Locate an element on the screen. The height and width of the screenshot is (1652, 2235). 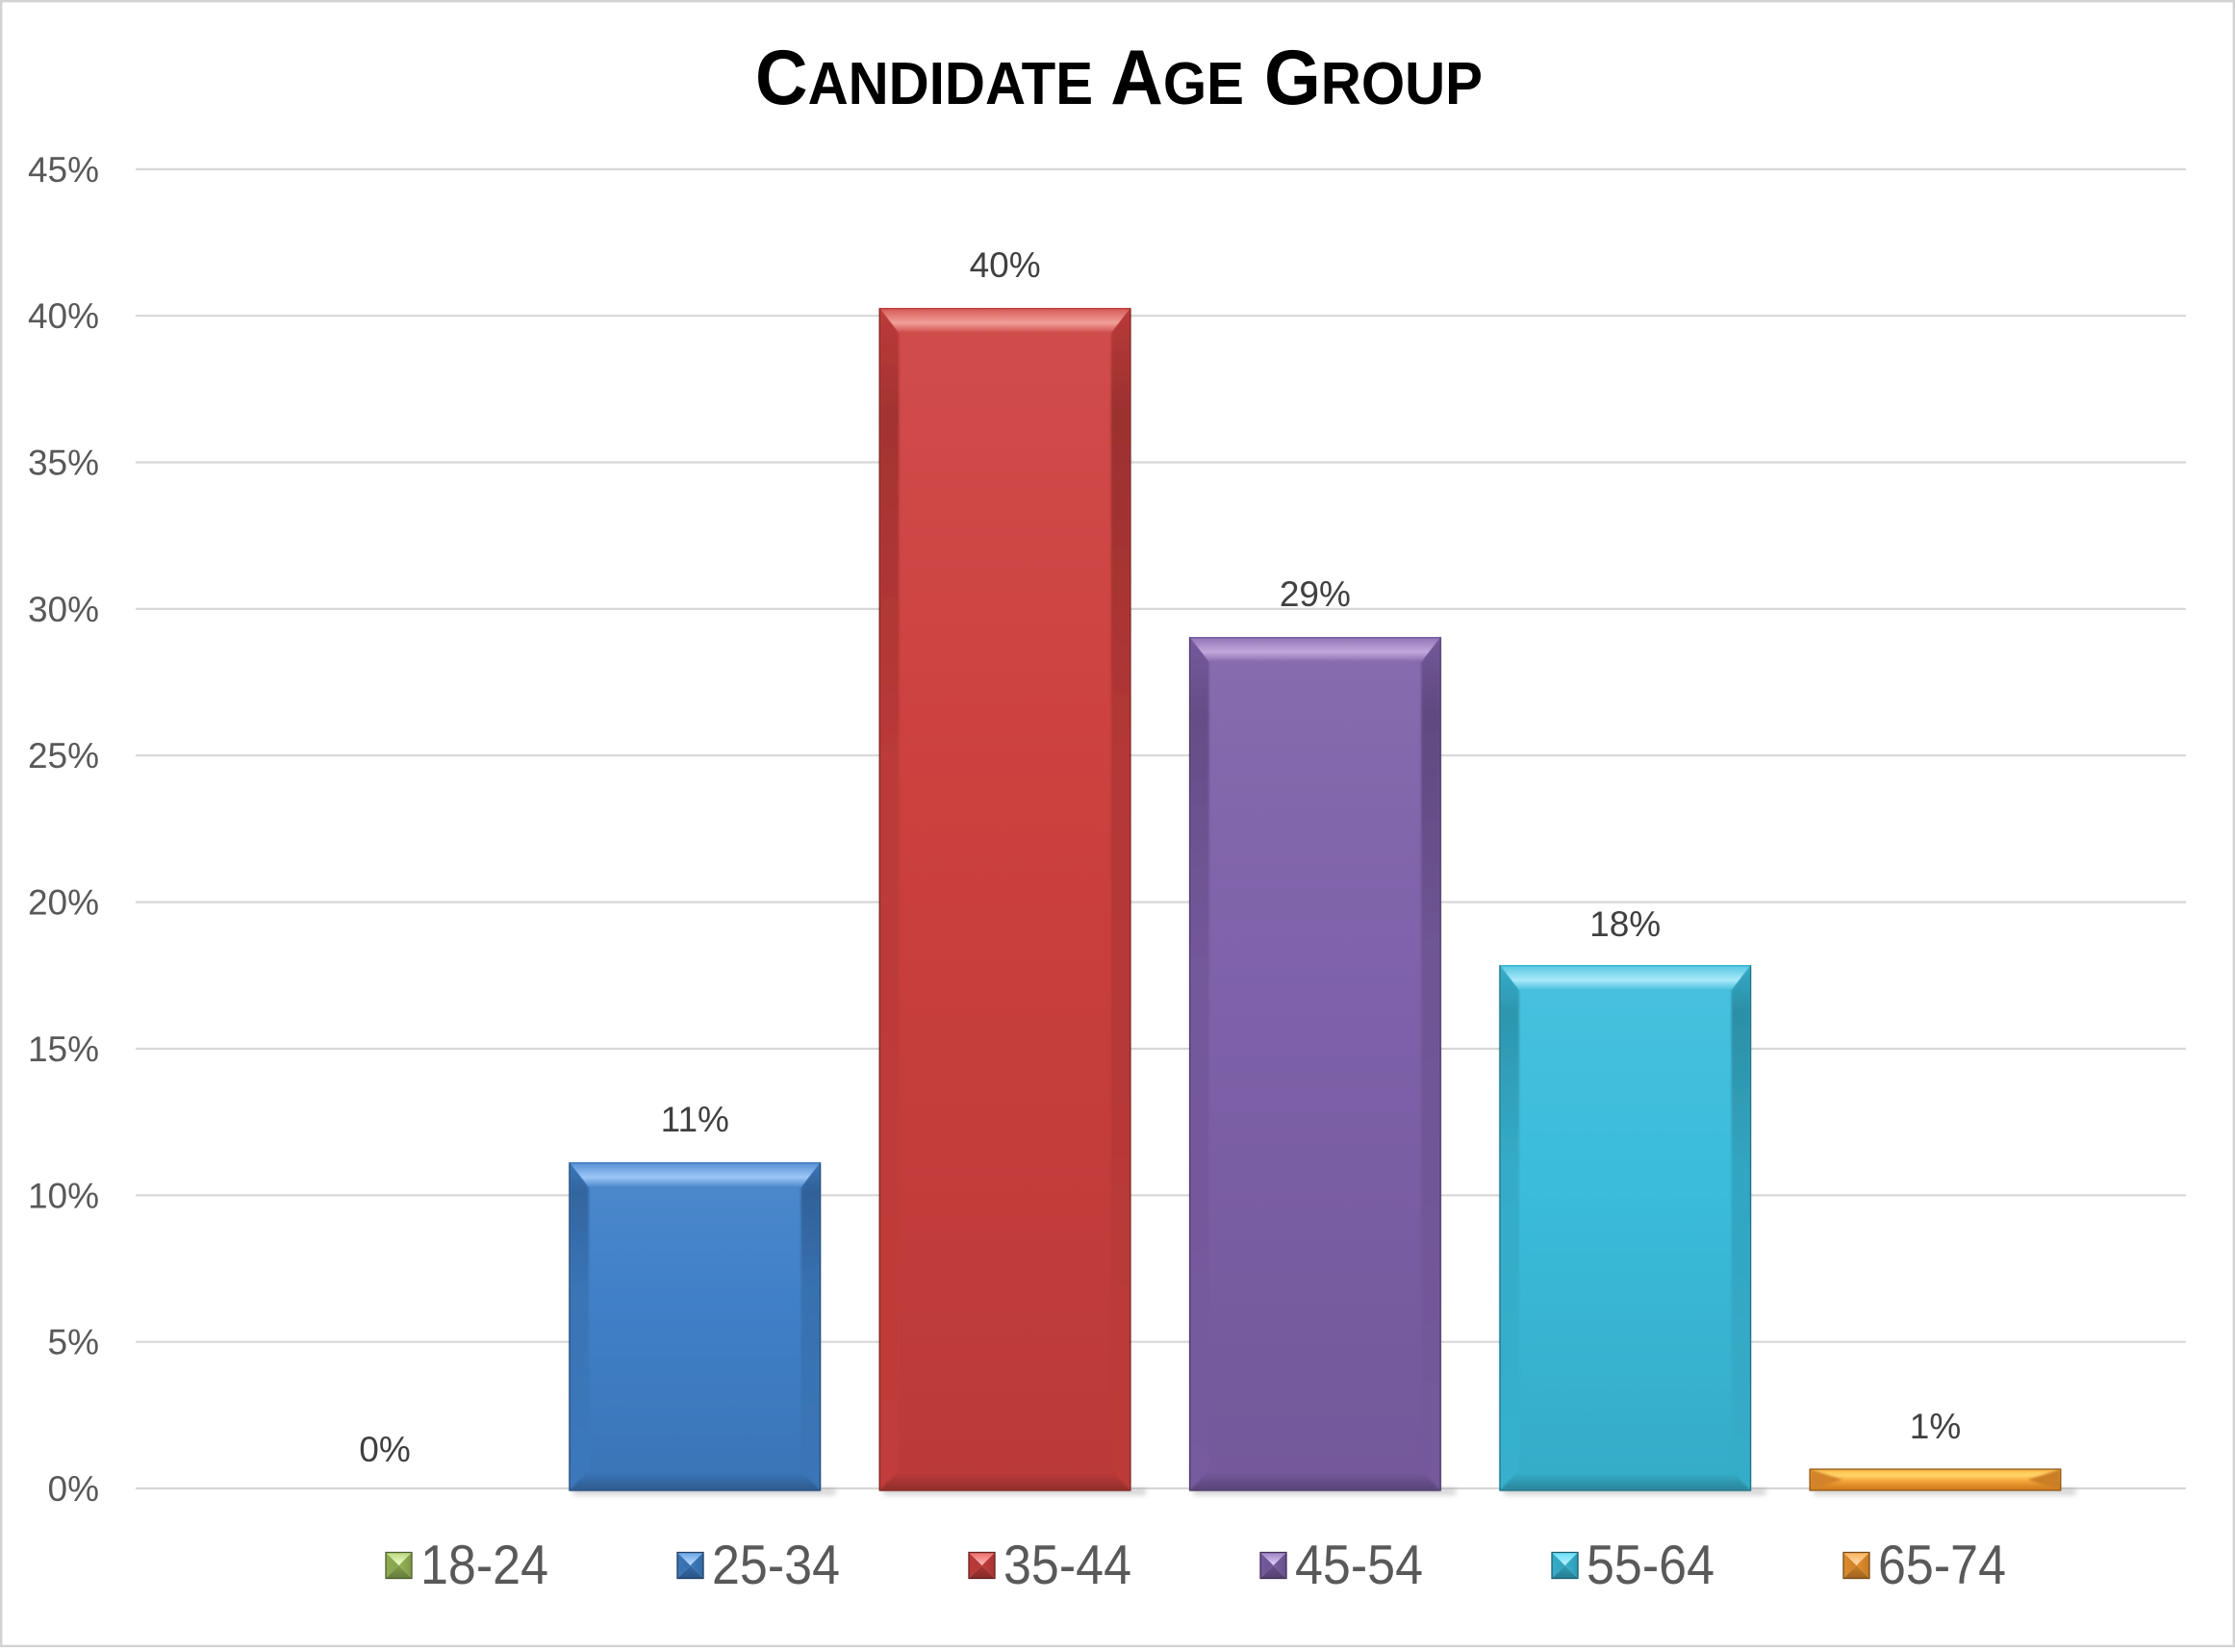
svg-text: 25% is located at coordinates (63, 755).